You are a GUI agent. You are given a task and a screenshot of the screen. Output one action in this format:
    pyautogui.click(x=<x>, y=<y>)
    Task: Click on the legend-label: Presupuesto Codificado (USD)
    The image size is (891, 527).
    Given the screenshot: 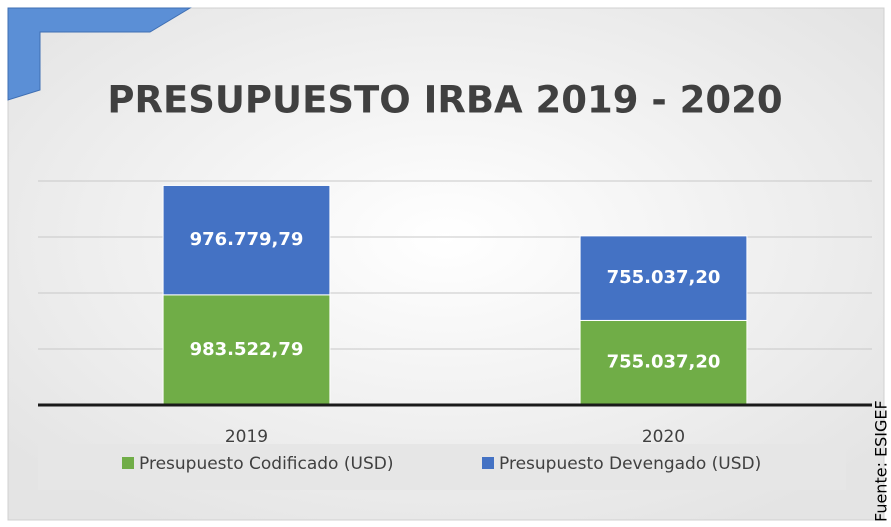 What is the action you would take?
    pyautogui.click(x=266, y=464)
    